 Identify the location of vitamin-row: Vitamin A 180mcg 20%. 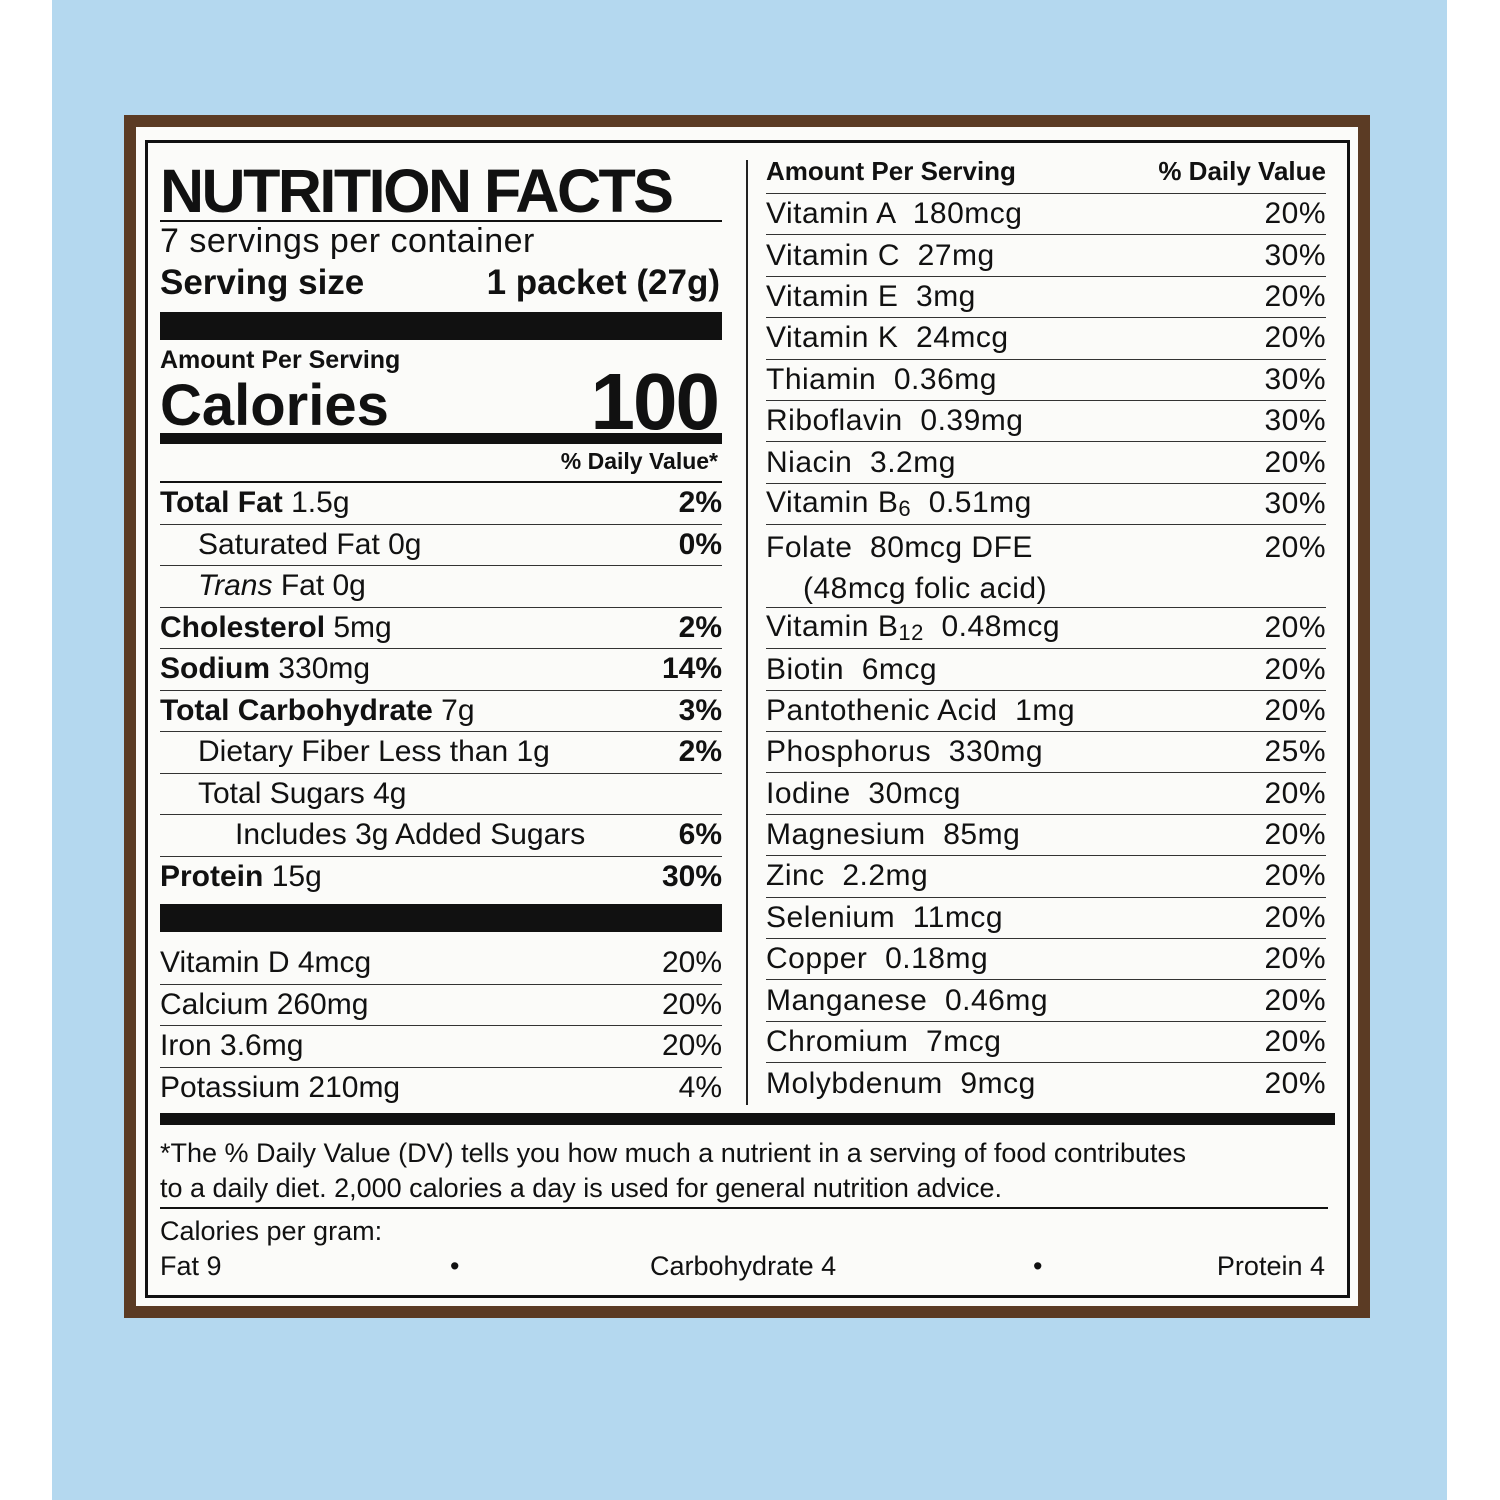
(1046, 215).